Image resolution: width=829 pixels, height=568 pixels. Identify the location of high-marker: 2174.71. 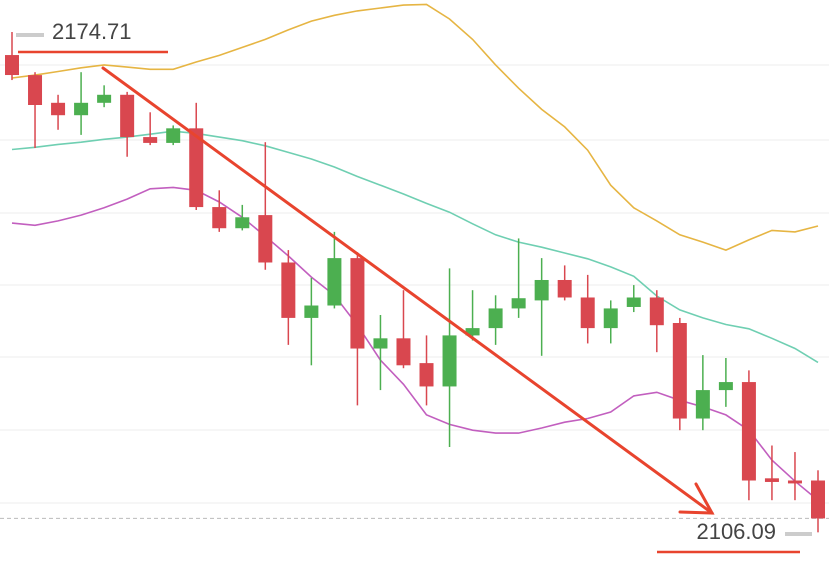
(92, 36).